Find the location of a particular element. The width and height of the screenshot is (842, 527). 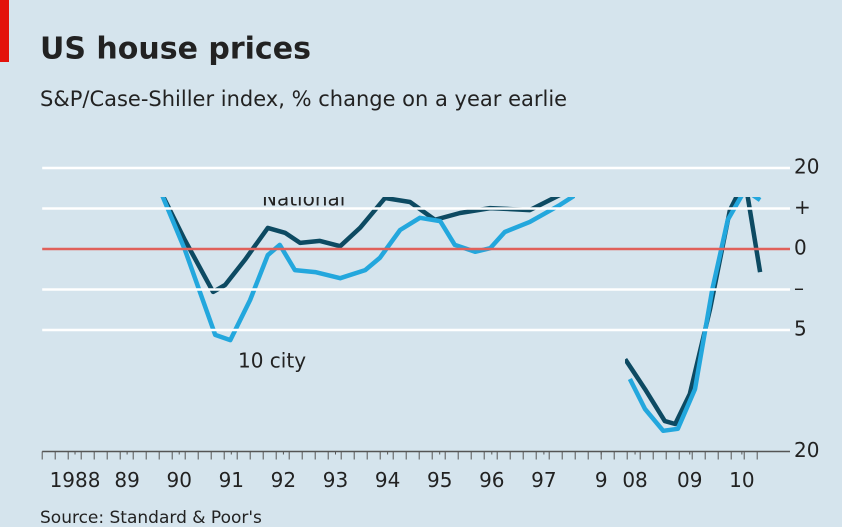

x-tick-label: 93 is located at coordinates (335, 480).